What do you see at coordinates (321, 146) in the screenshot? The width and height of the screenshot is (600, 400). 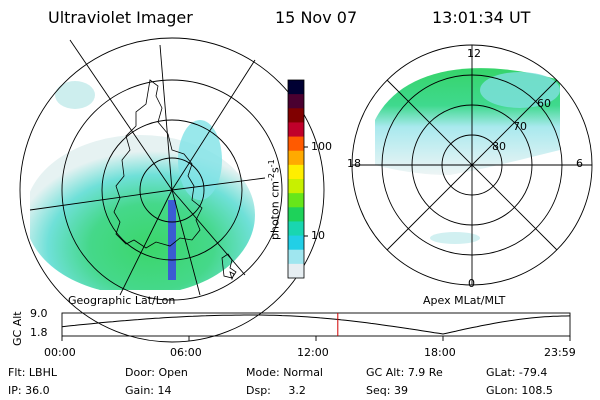 I see `colorbar-tick-100: 100` at bounding box center [321, 146].